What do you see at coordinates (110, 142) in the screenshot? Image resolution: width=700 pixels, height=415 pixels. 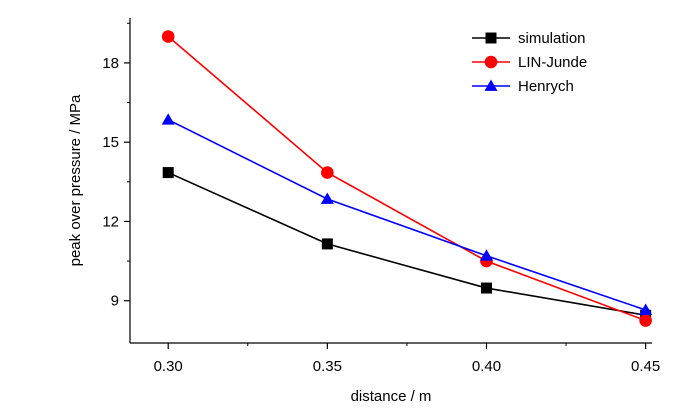 I see `y-tick-label: 15` at bounding box center [110, 142].